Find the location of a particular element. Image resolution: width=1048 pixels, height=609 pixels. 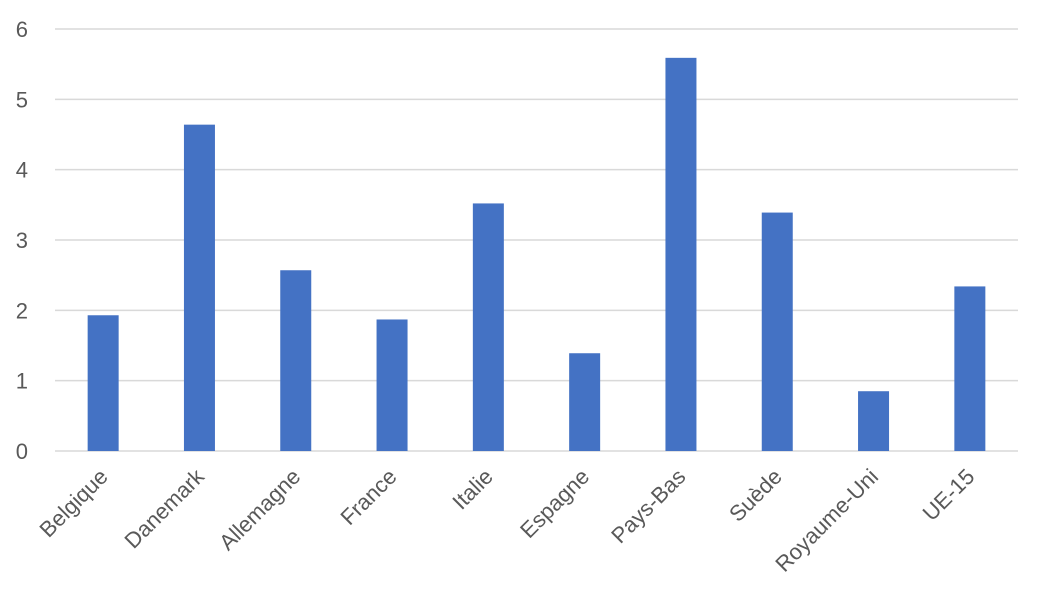

x-tick-label: Allemagne is located at coordinates (259, 509).